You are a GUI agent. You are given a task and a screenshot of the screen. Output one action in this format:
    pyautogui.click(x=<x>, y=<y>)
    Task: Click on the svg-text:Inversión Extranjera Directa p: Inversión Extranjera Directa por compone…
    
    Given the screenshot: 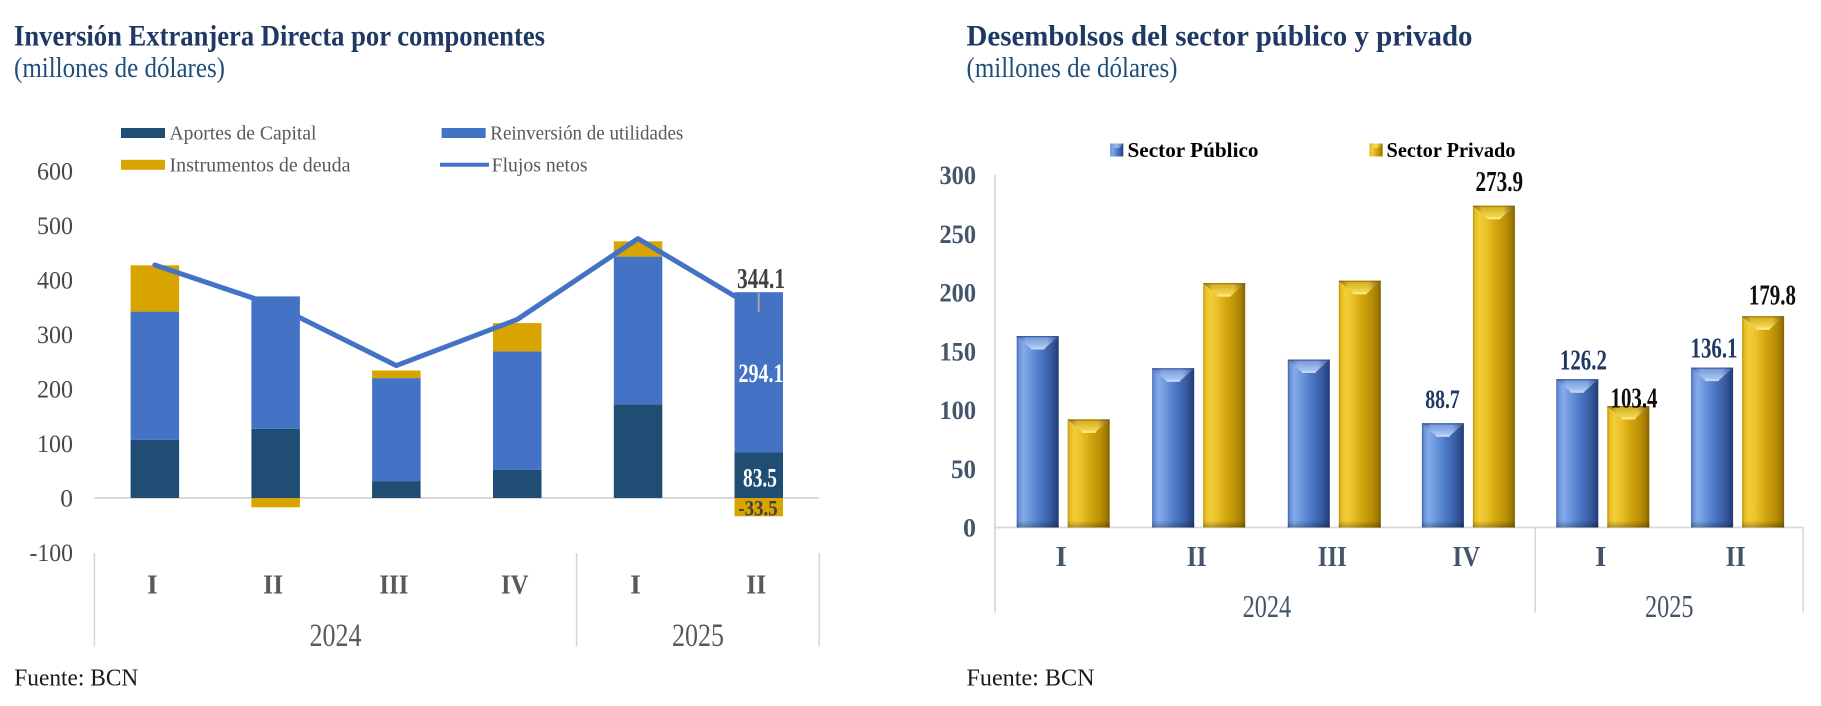 What is the action you would take?
    pyautogui.click(x=279, y=37)
    